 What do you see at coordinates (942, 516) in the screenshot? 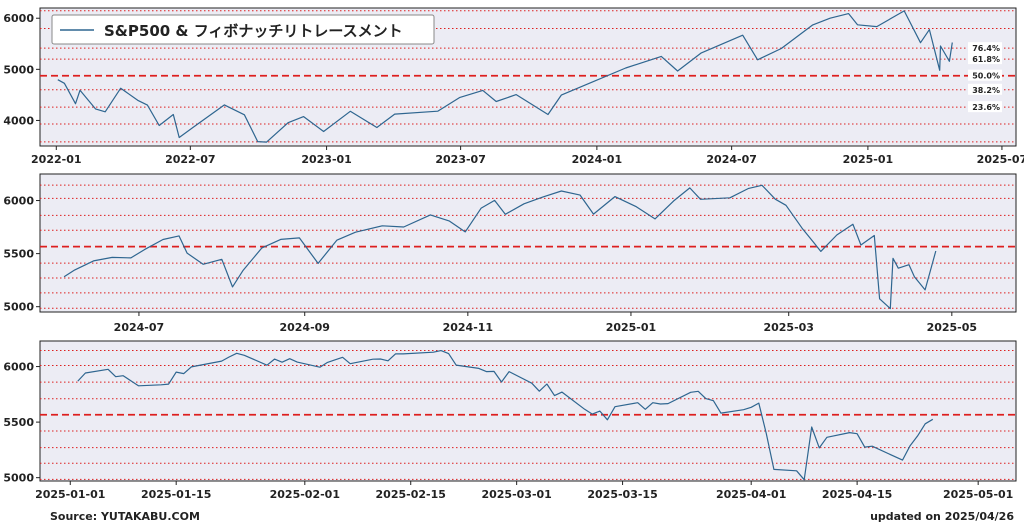
I see `updated-date: updated on 2025/04/26` at bounding box center [942, 516].